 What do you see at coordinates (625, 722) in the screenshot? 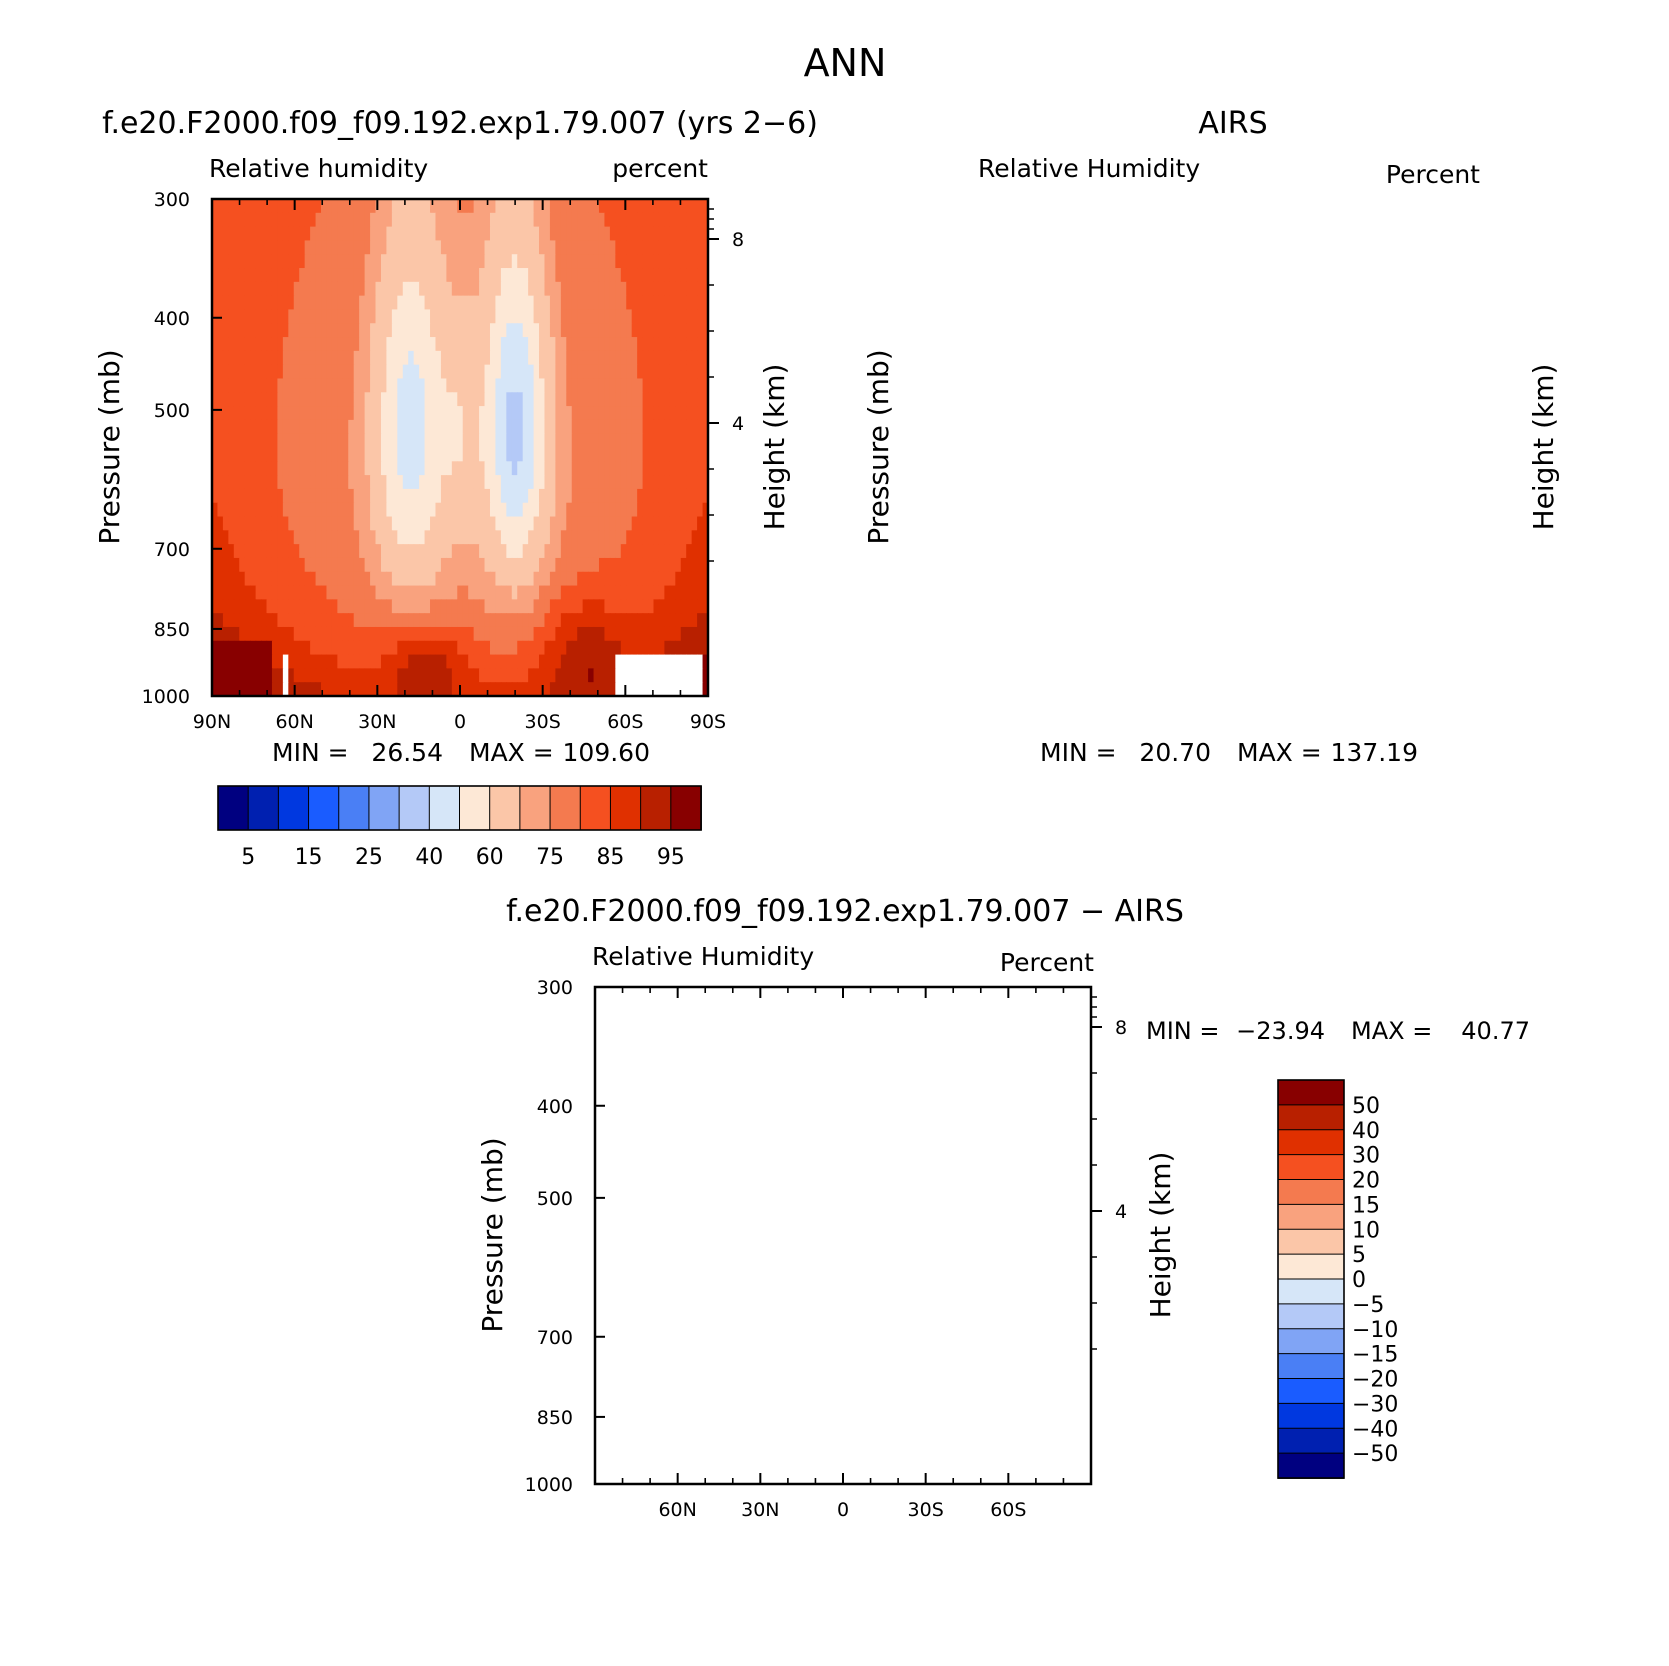
I see `x-tick-label: 60S` at bounding box center [625, 722].